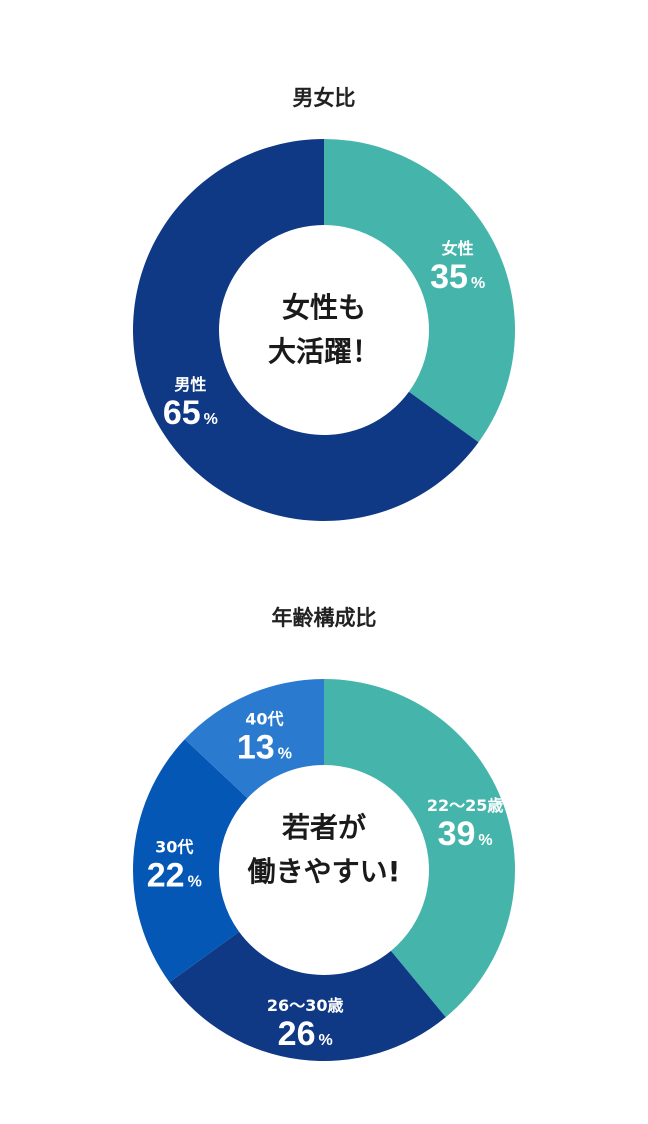 The height and width of the screenshot is (1124, 648). Describe the element at coordinates (324, 871) in the screenshot. I see `center-label-line: 働きやすい!` at that location.